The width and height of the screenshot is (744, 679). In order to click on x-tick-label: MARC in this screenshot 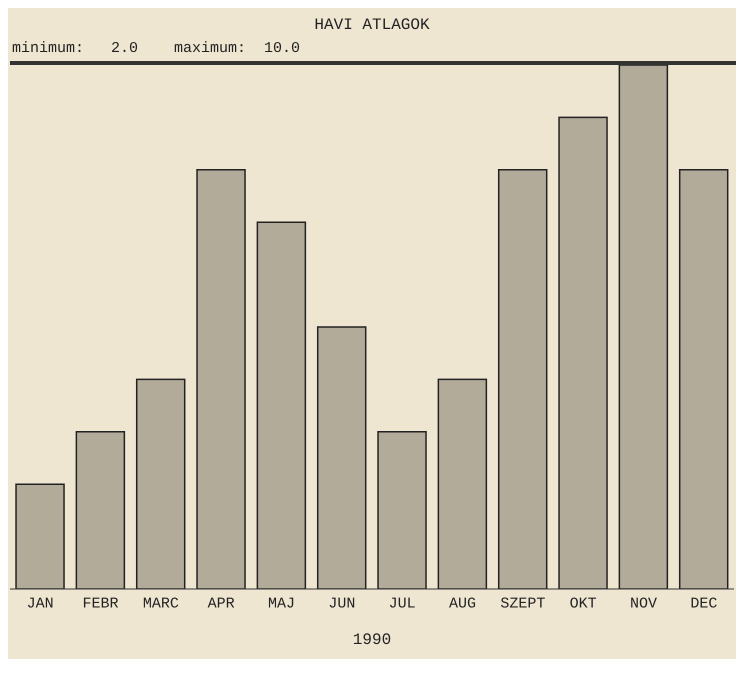, I will do `click(160, 604)`.